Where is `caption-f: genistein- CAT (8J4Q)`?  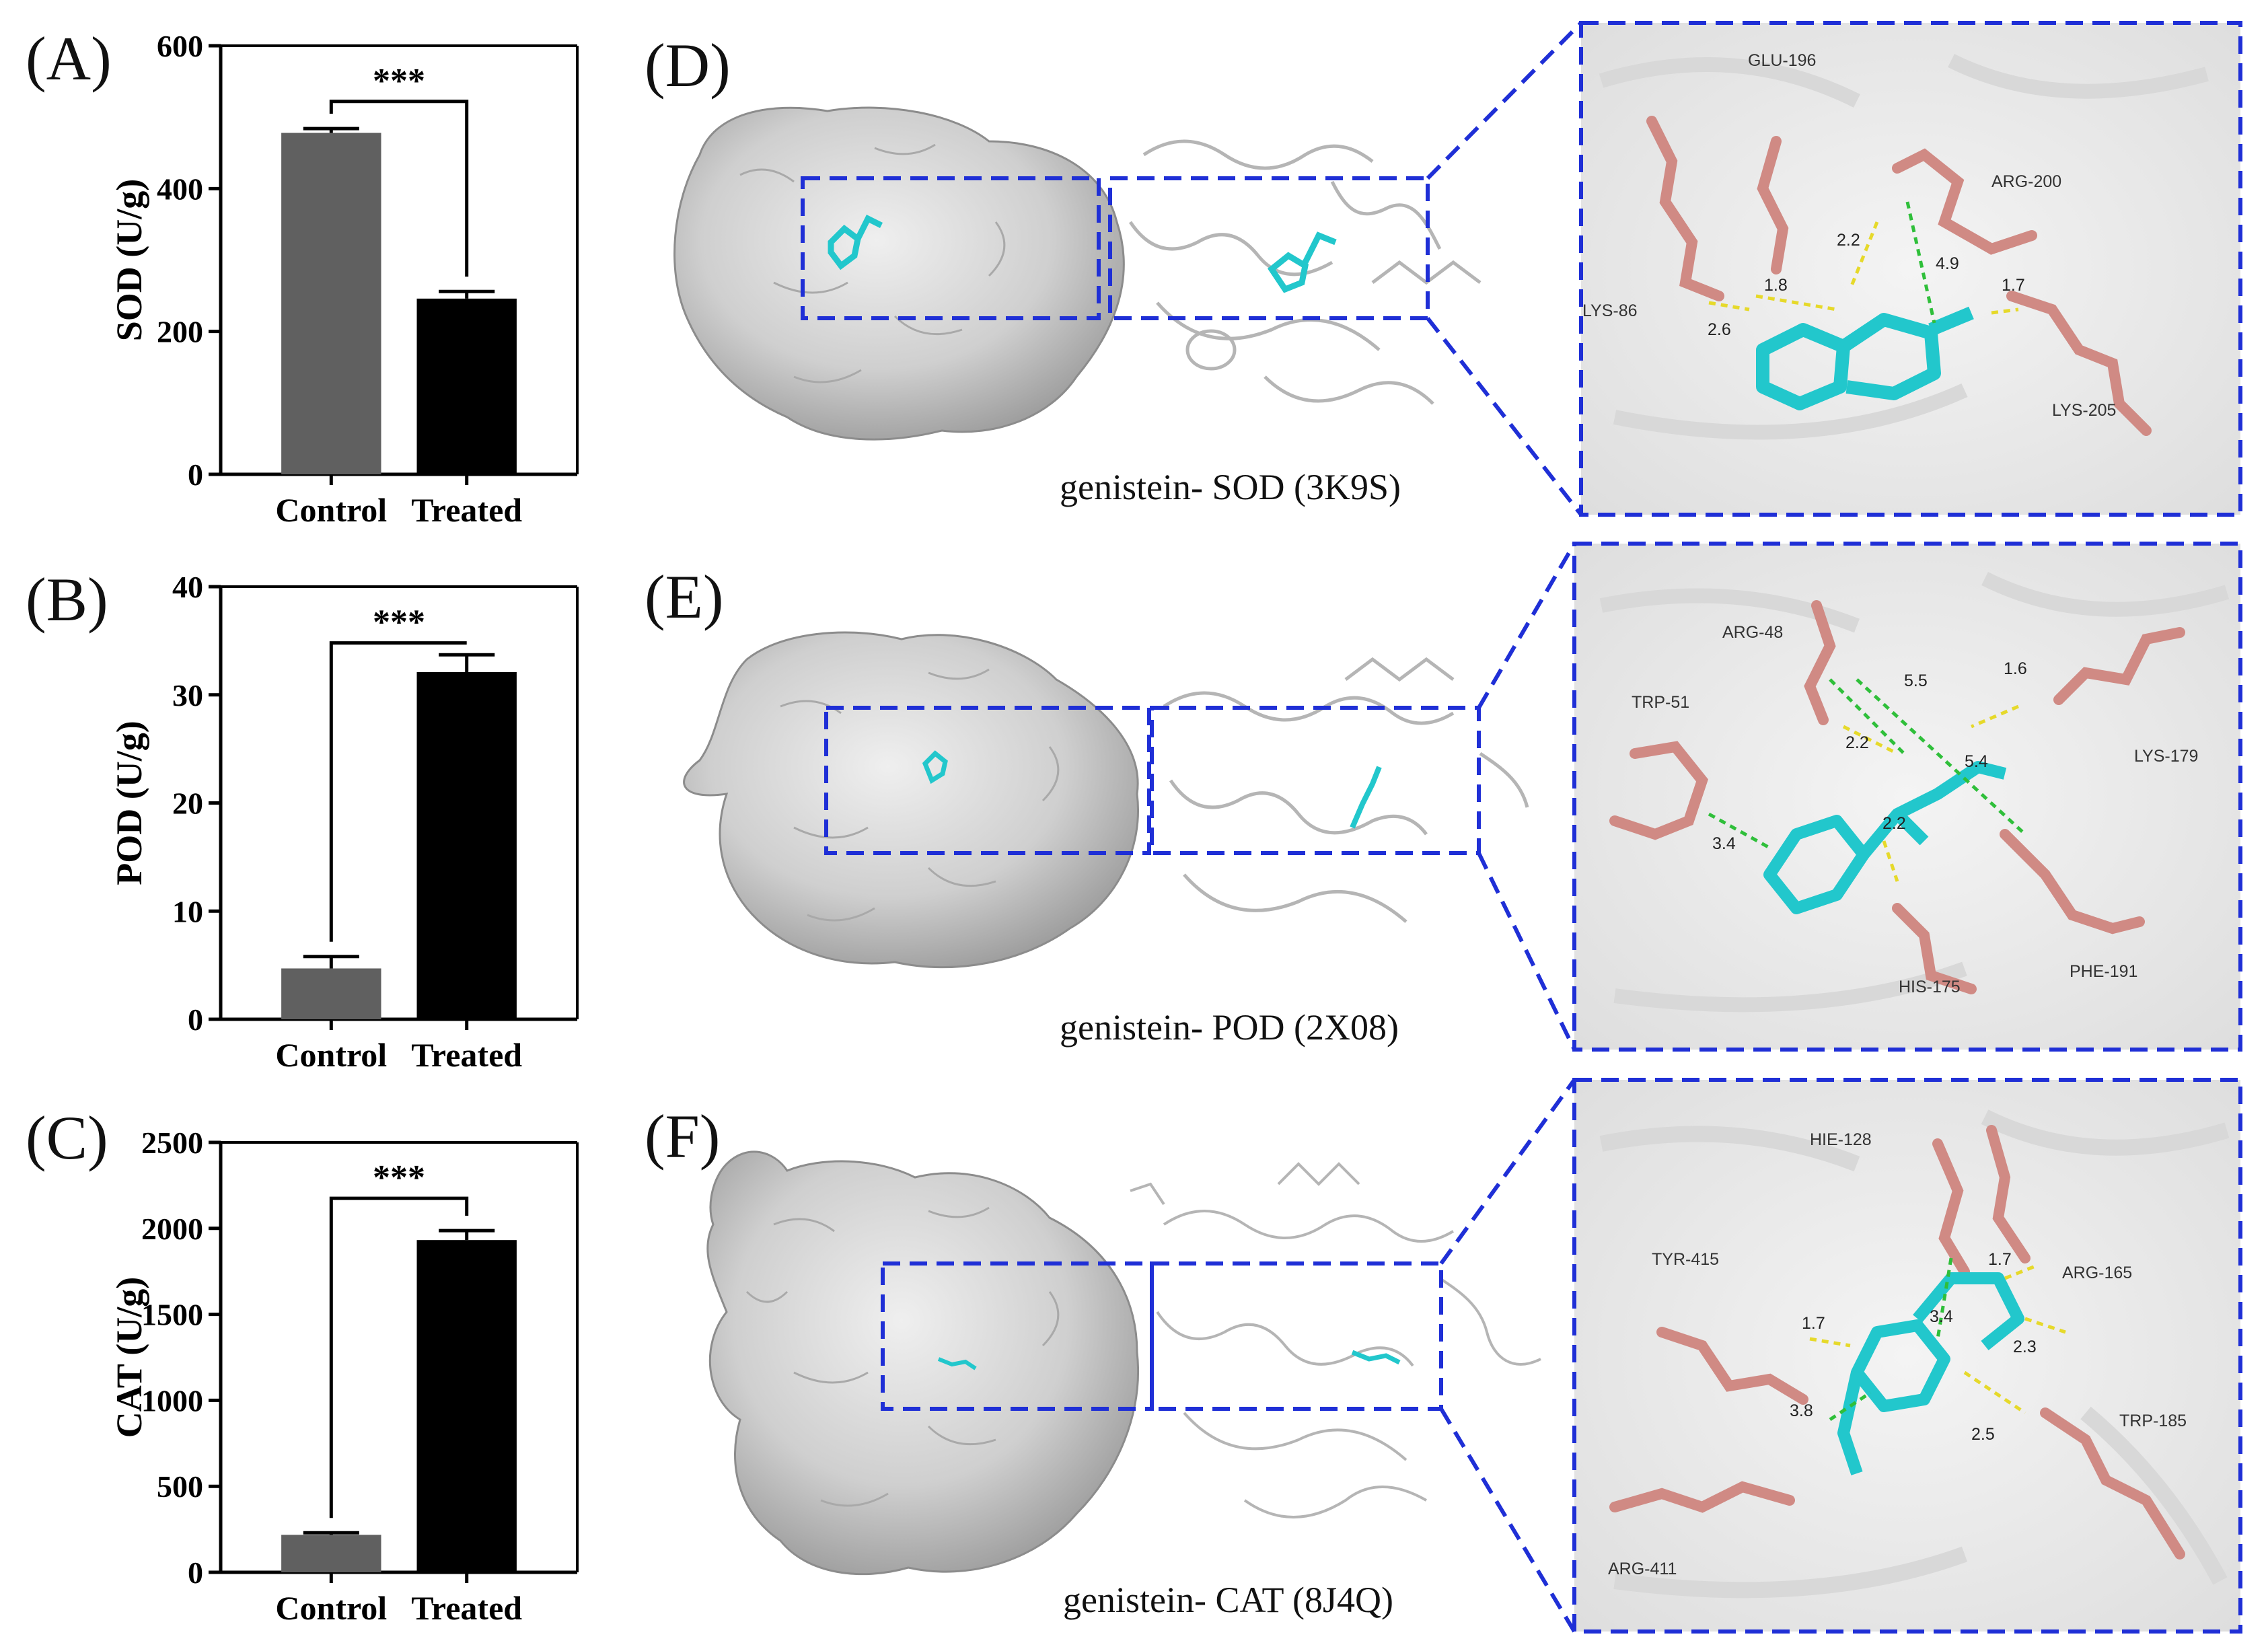 caption-f: genistein- CAT (8J4Q) is located at coordinates (1228, 1600).